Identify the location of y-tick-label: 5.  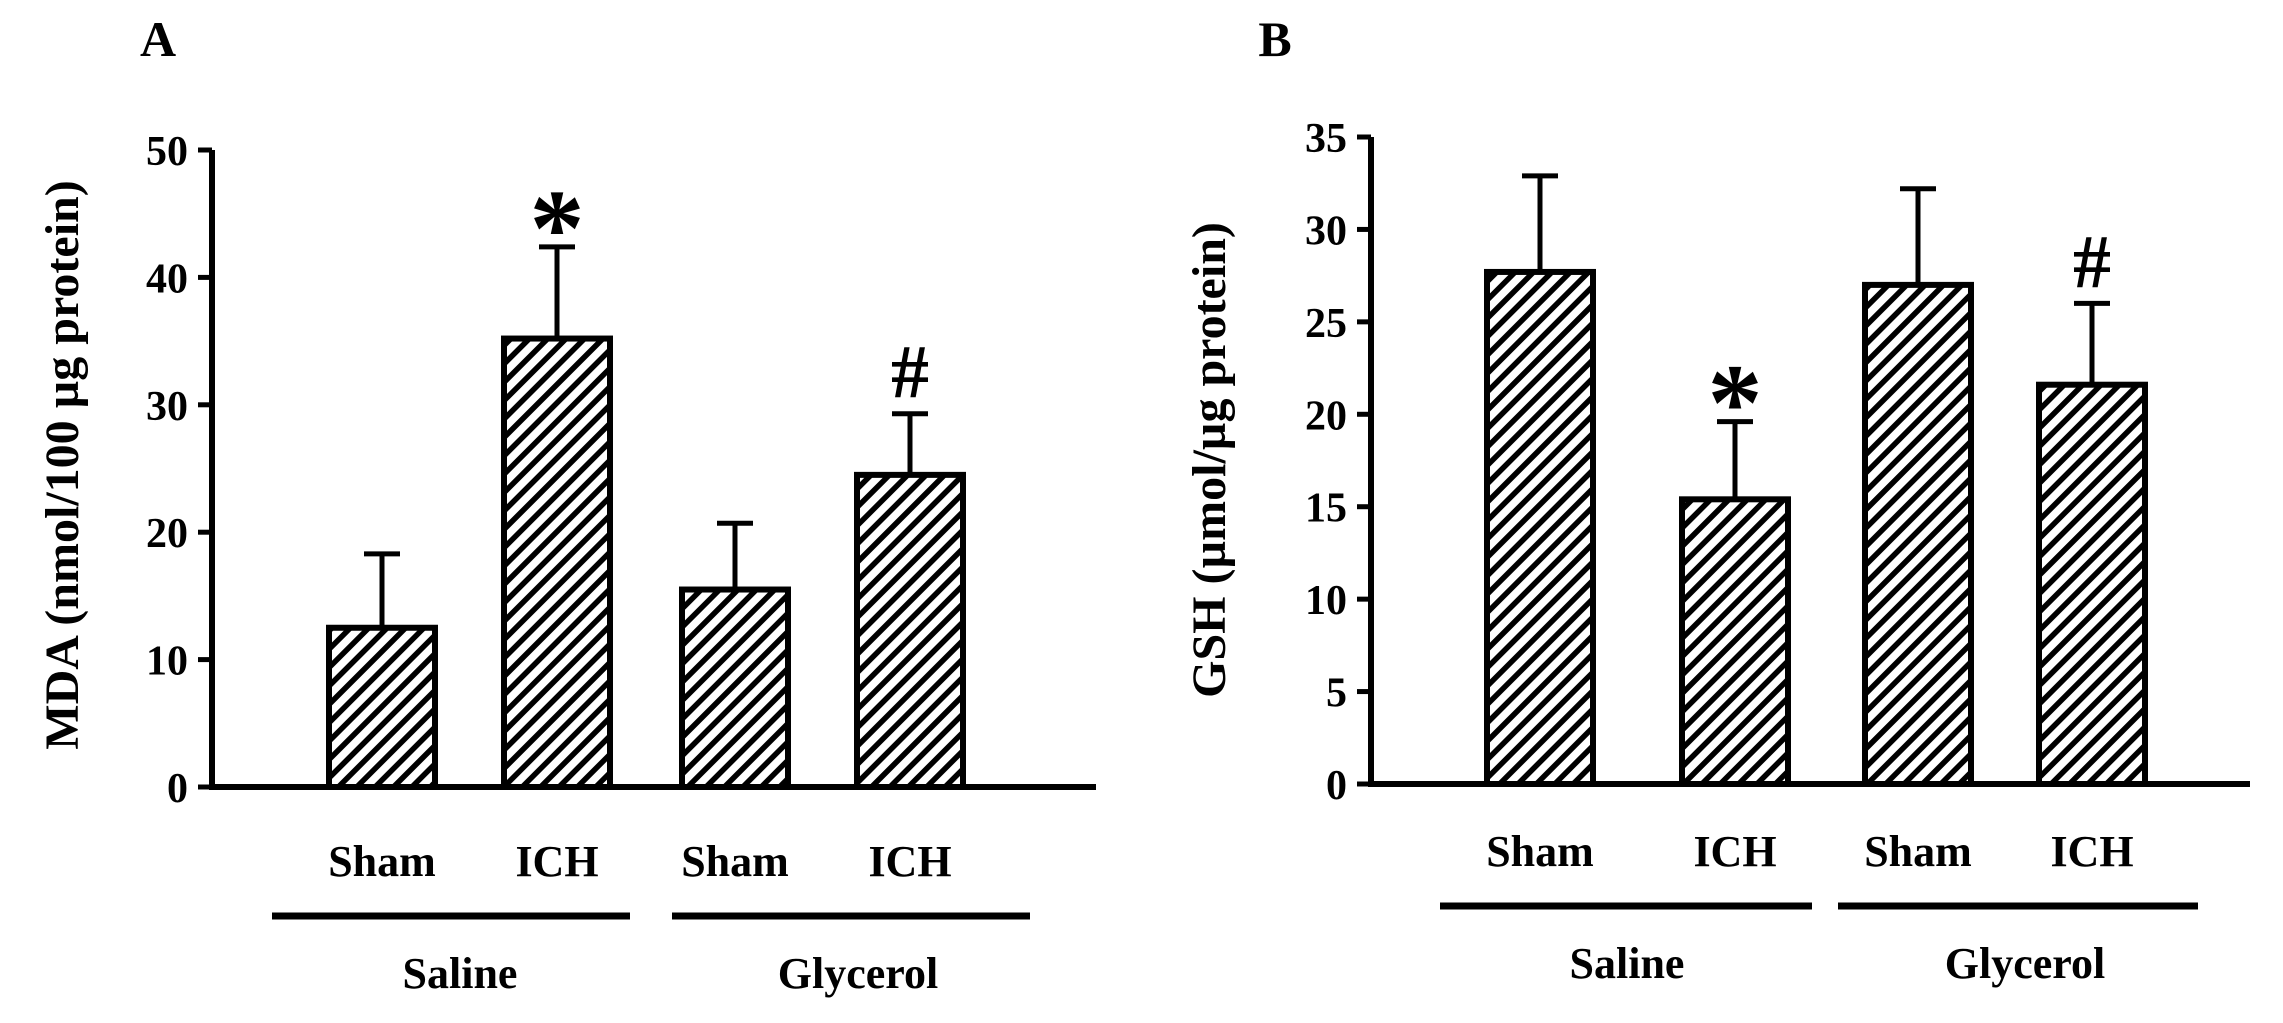
(1336, 694).